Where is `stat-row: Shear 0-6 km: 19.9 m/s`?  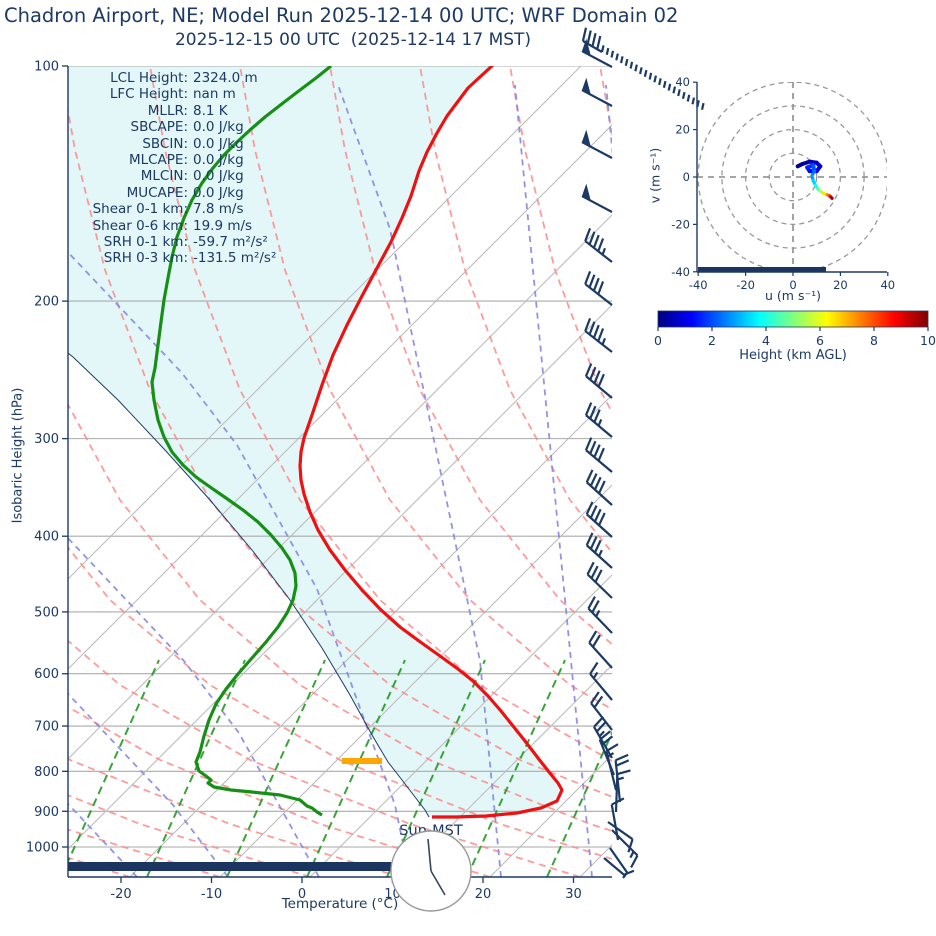
stat-row: Shear 0-6 km: 19.9 m/s is located at coordinates (173, 226).